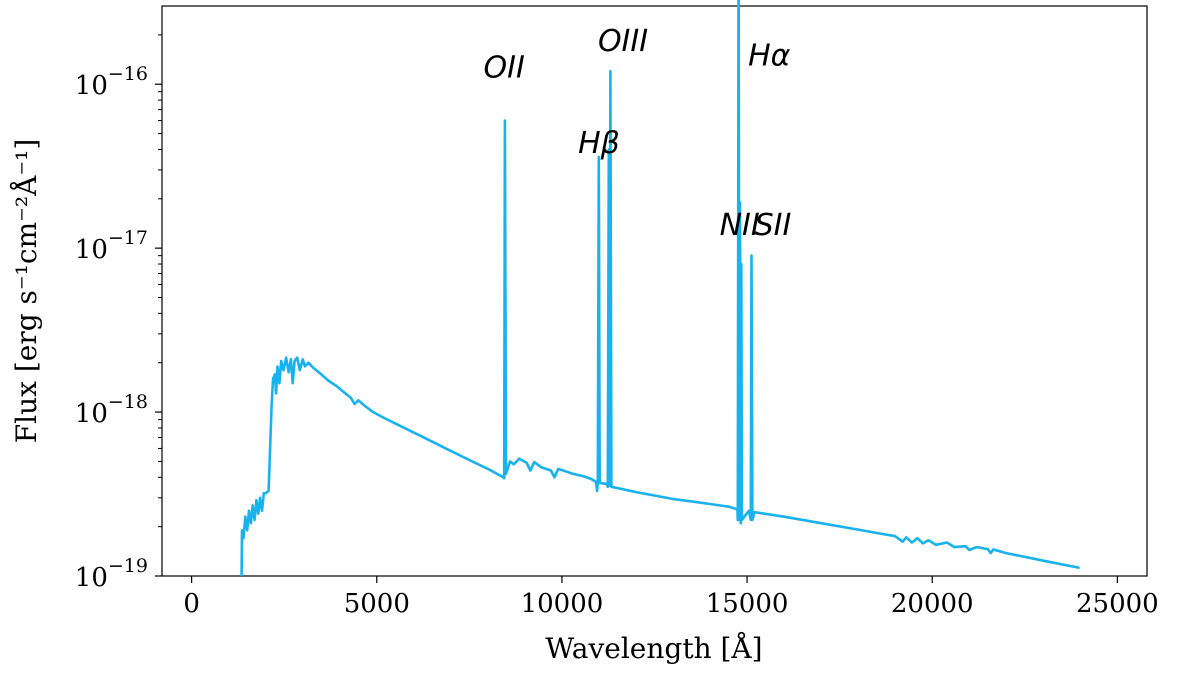 This screenshot has height=673, width=1200. I want to click on annotation-label: Hα, so click(769, 56).